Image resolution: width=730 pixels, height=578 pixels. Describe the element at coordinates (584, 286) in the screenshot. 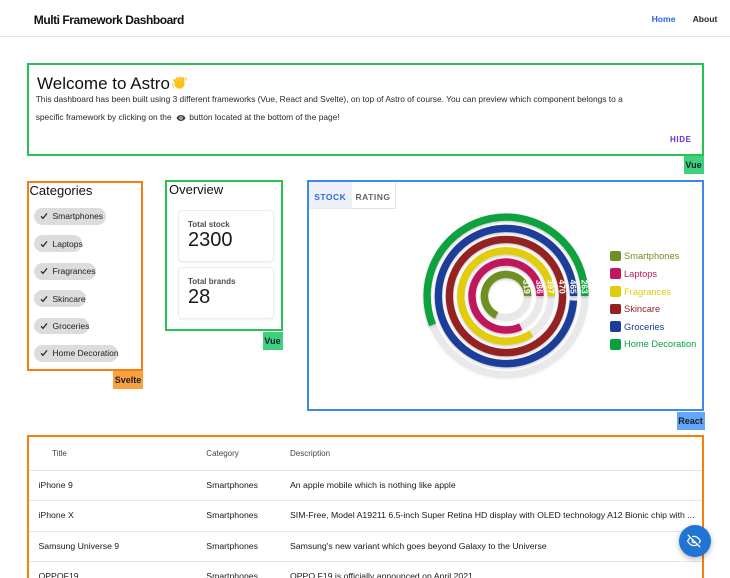

I see `svg-text: 263` at that location.